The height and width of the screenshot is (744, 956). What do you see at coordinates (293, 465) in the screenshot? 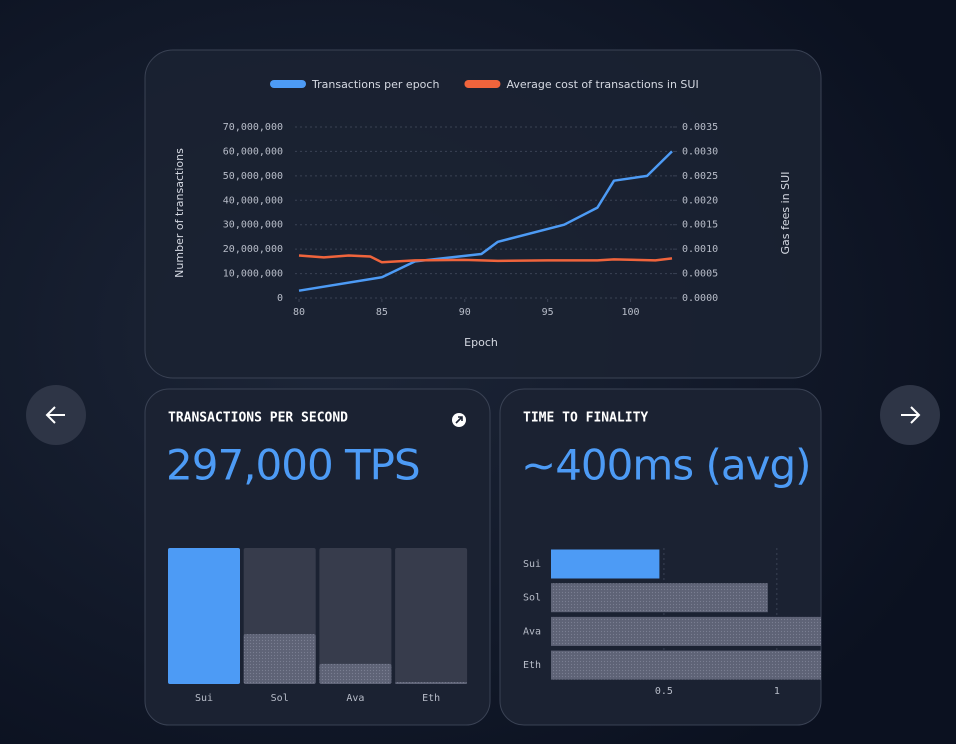
I see `headline: 297,000 TPS` at bounding box center [293, 465].